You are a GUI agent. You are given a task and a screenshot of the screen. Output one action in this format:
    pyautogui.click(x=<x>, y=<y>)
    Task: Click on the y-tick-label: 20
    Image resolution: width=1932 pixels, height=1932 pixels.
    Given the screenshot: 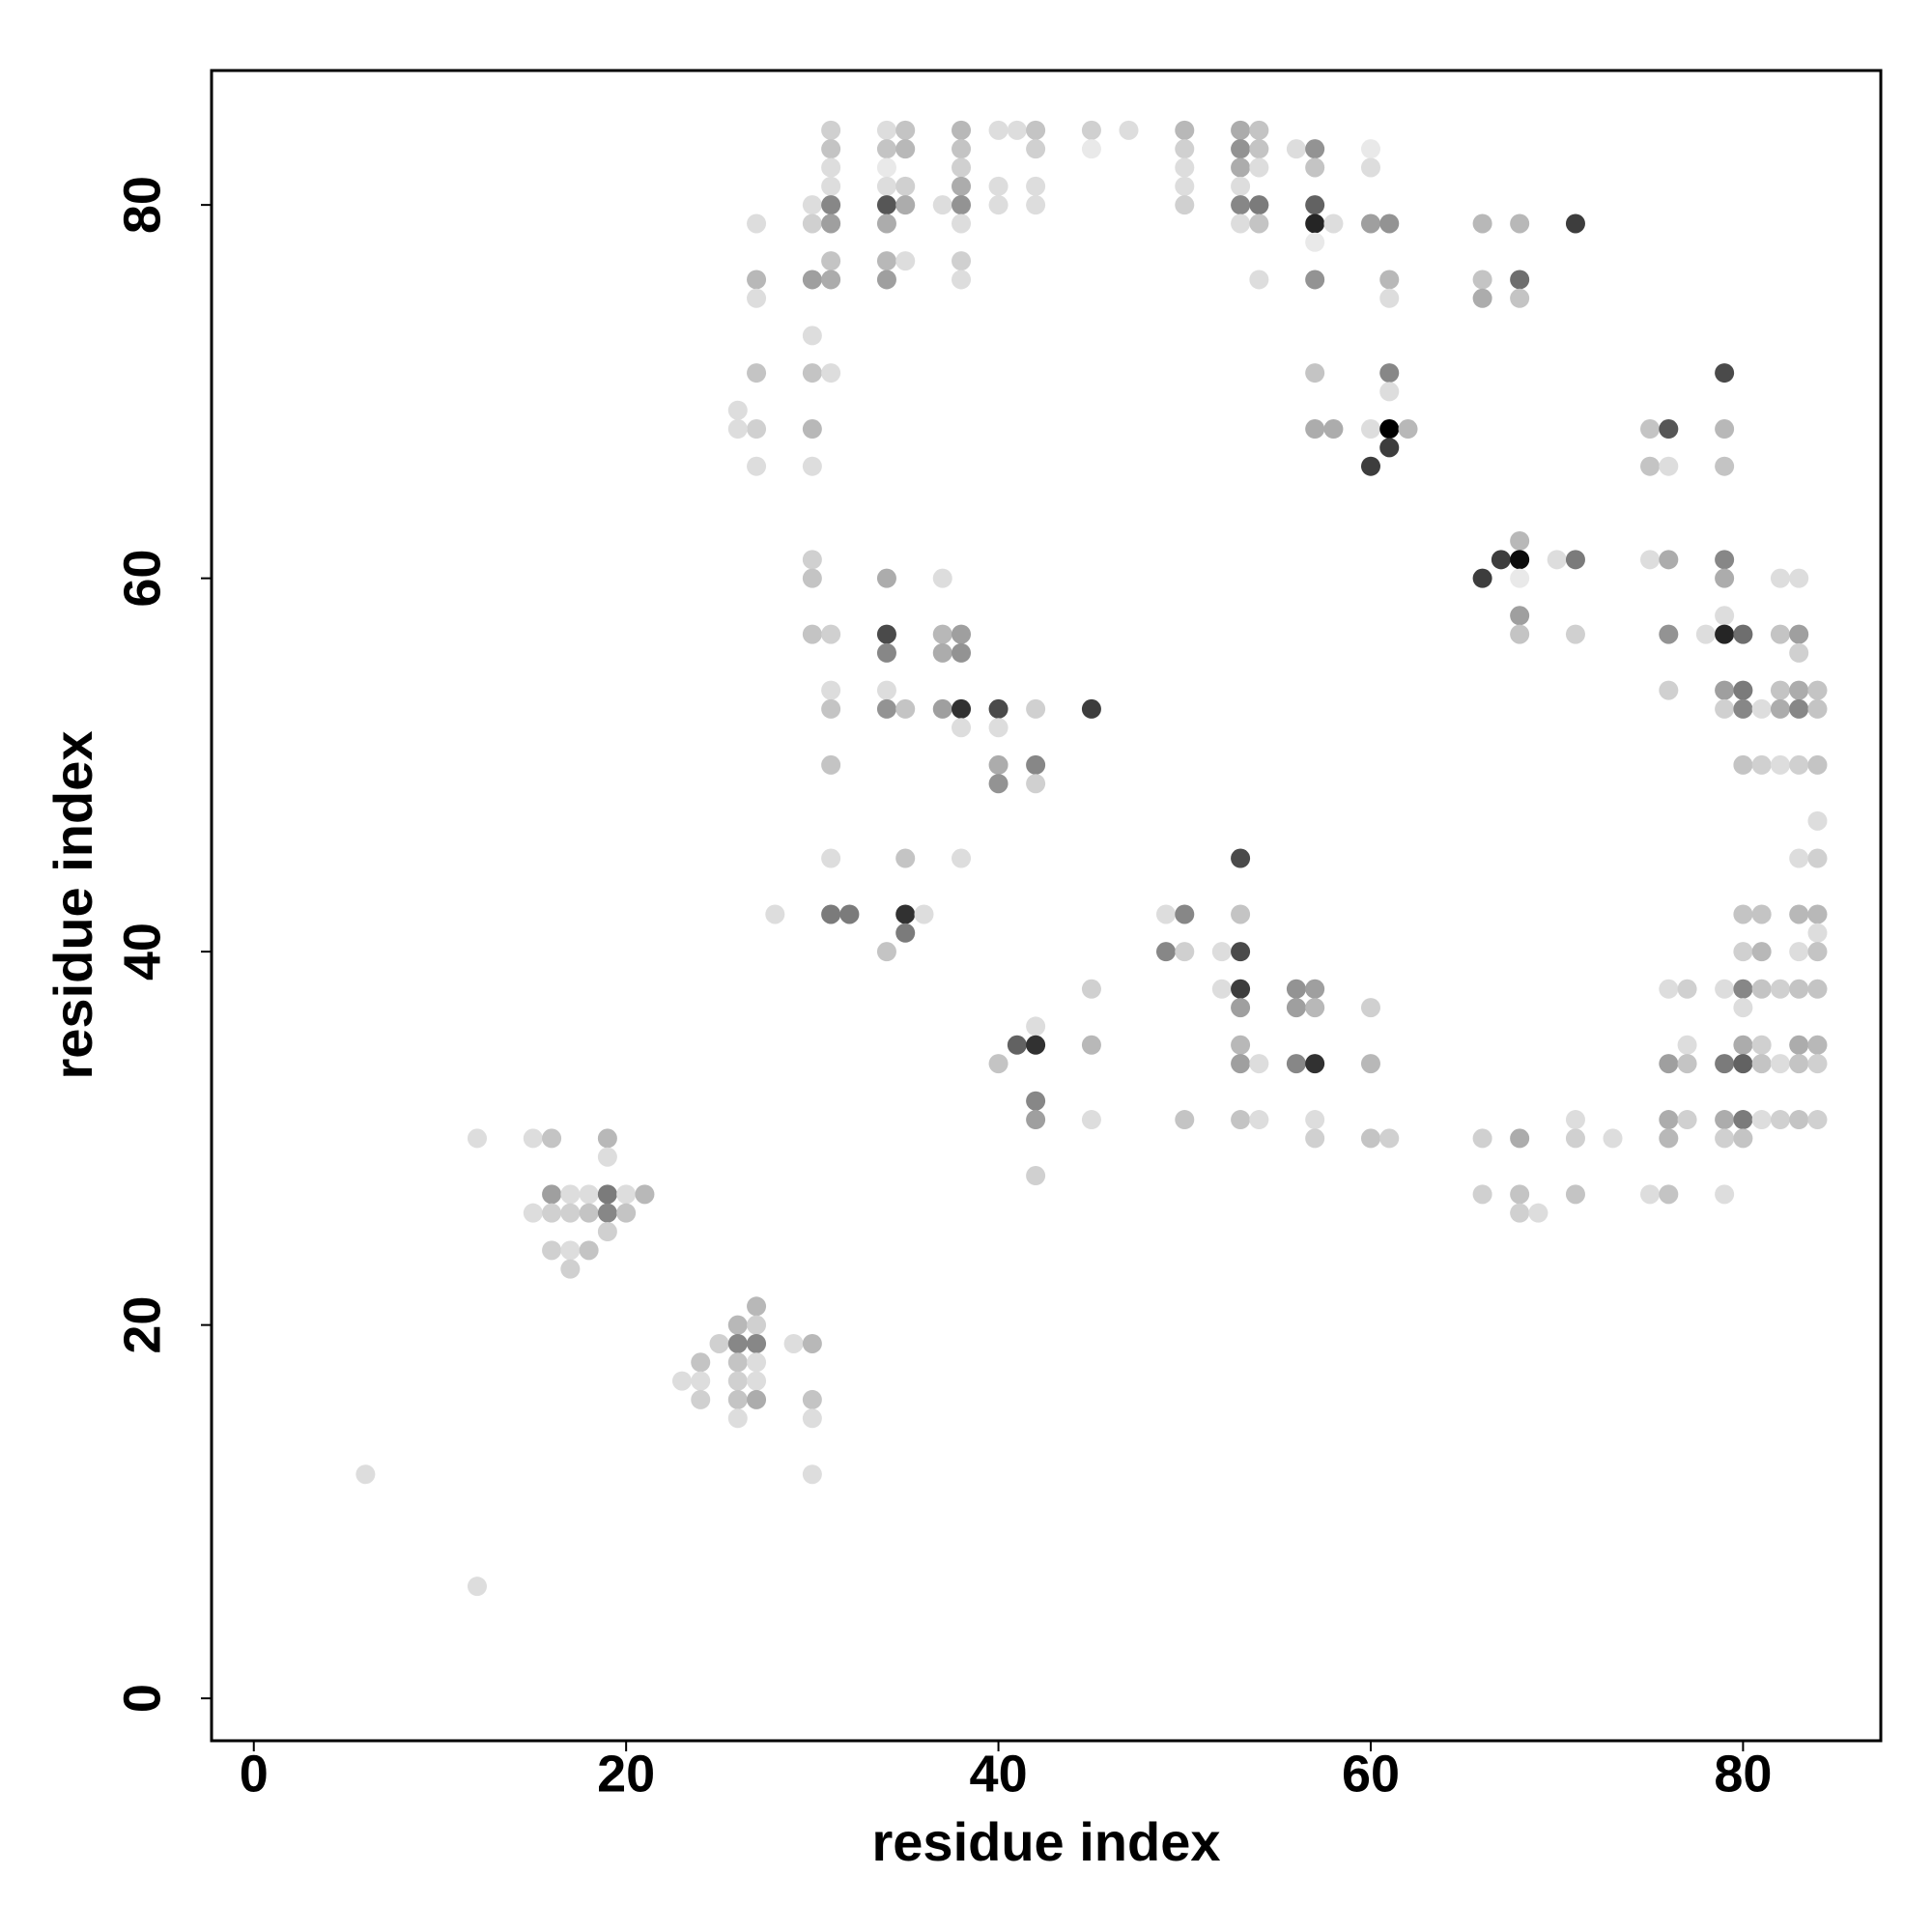 What is the action you would take?
    pyautogui.click(x=142, y=1325)
    